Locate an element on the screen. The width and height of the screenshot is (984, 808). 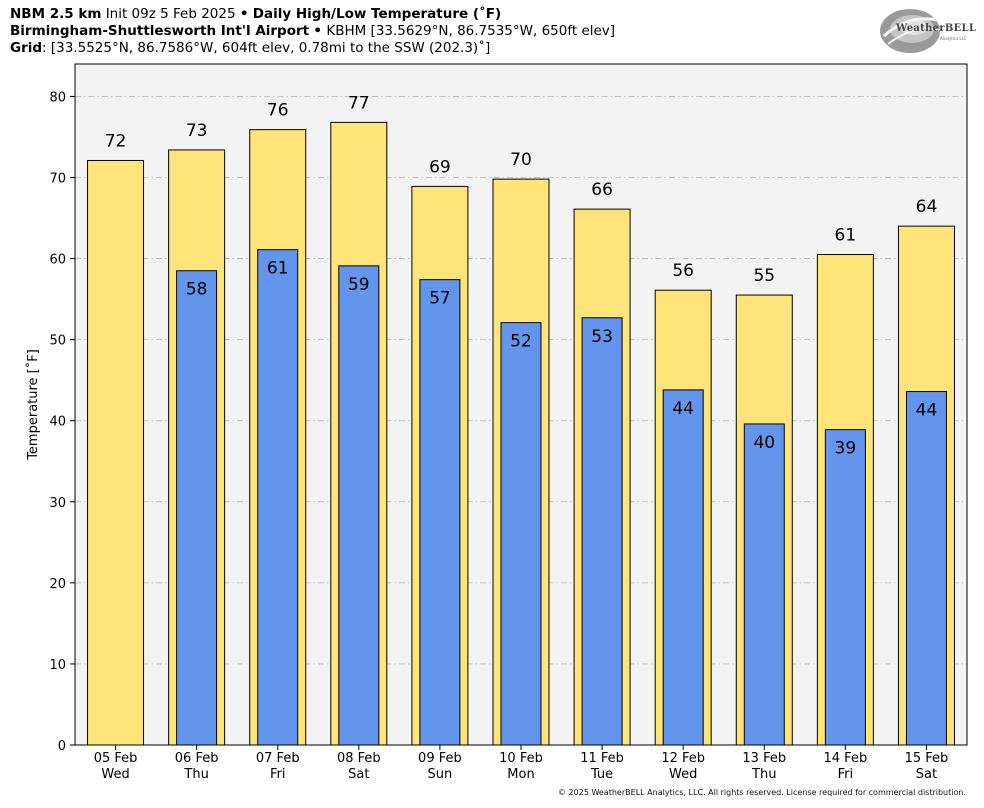
x-tick-day: Mon is located at coordinates (520, 774).